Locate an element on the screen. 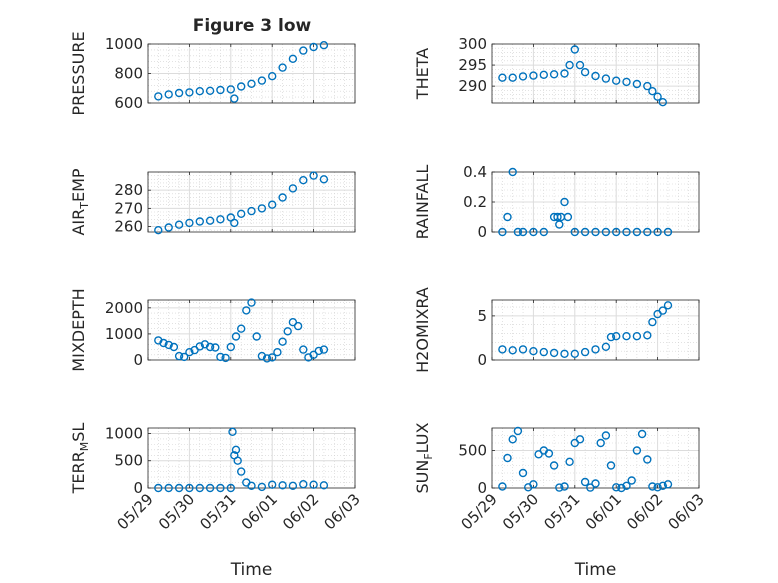 This screenshot has width=778, height=583. y-tick-label: 260 is located at coordinates (128, 227).